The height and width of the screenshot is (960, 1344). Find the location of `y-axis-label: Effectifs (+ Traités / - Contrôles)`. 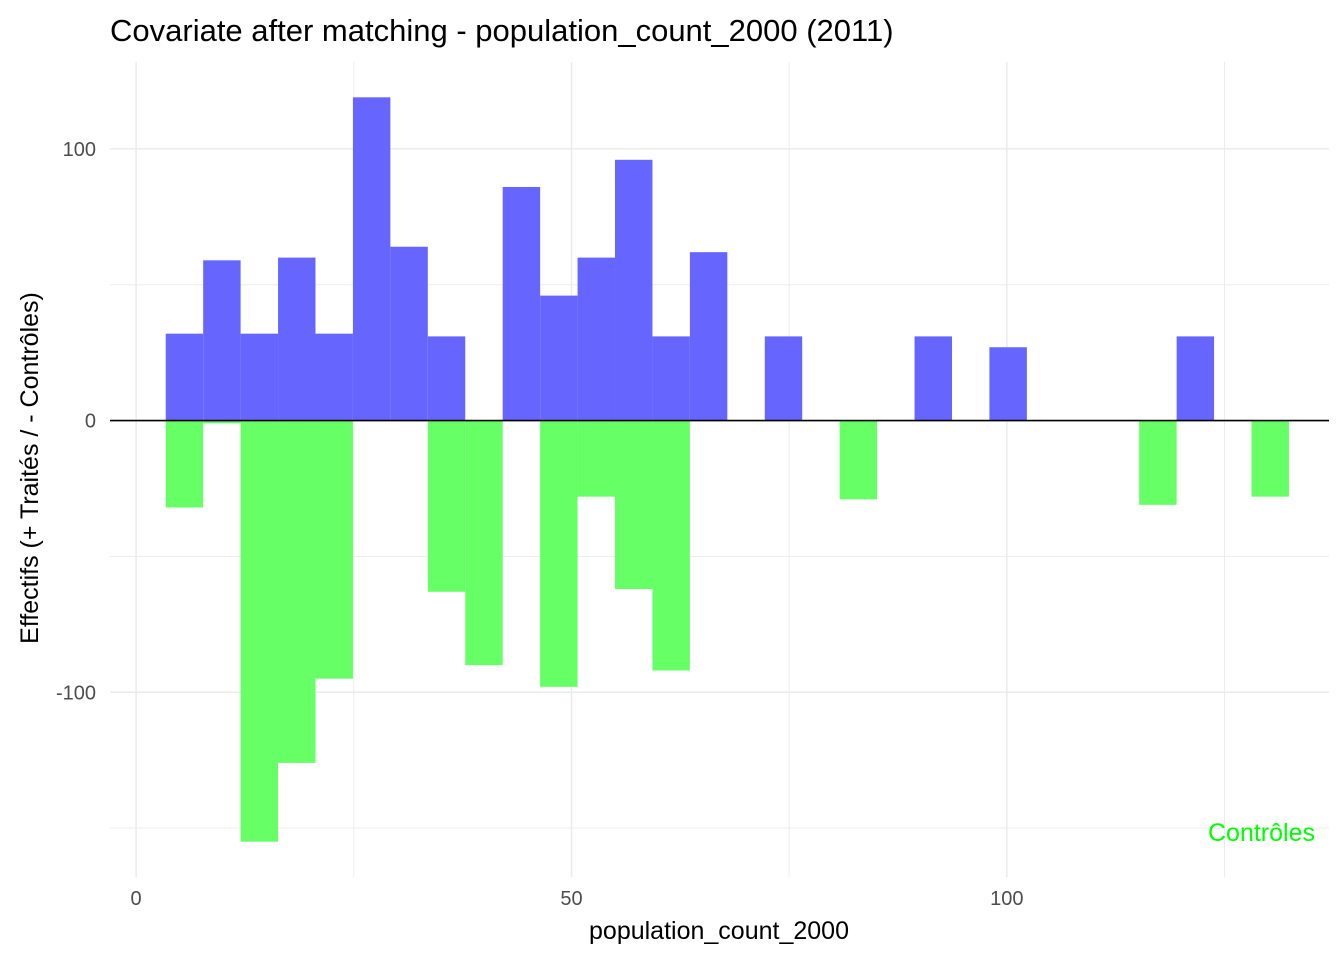

y-axis-label: Effectifs (+ Traités / - Contrôles) is located at coordinates (30, 468).